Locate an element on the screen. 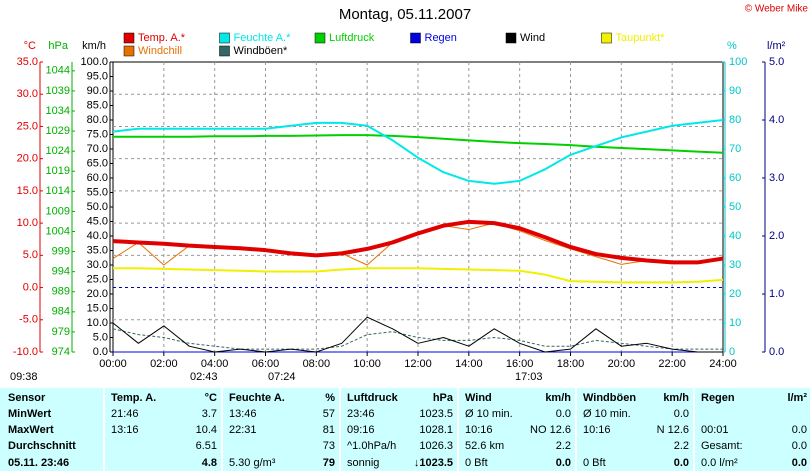 This screenshot has height=471, width=810. table-cell: 73 is located at coordinates (328, 446).